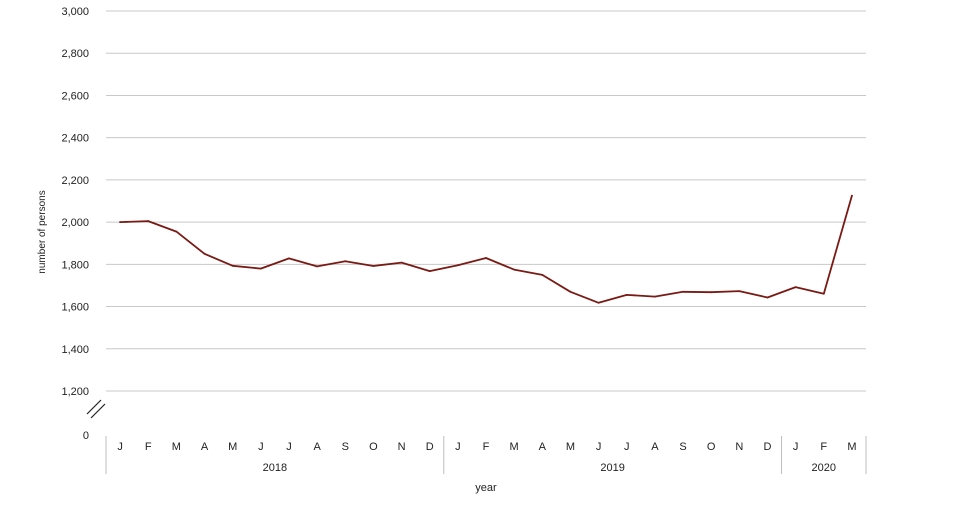 The width and height of the screenshot is (958, 505). Describe the element at coordinates (486, 488) in the screenshot. I see `x-axis-label: year` at that location.